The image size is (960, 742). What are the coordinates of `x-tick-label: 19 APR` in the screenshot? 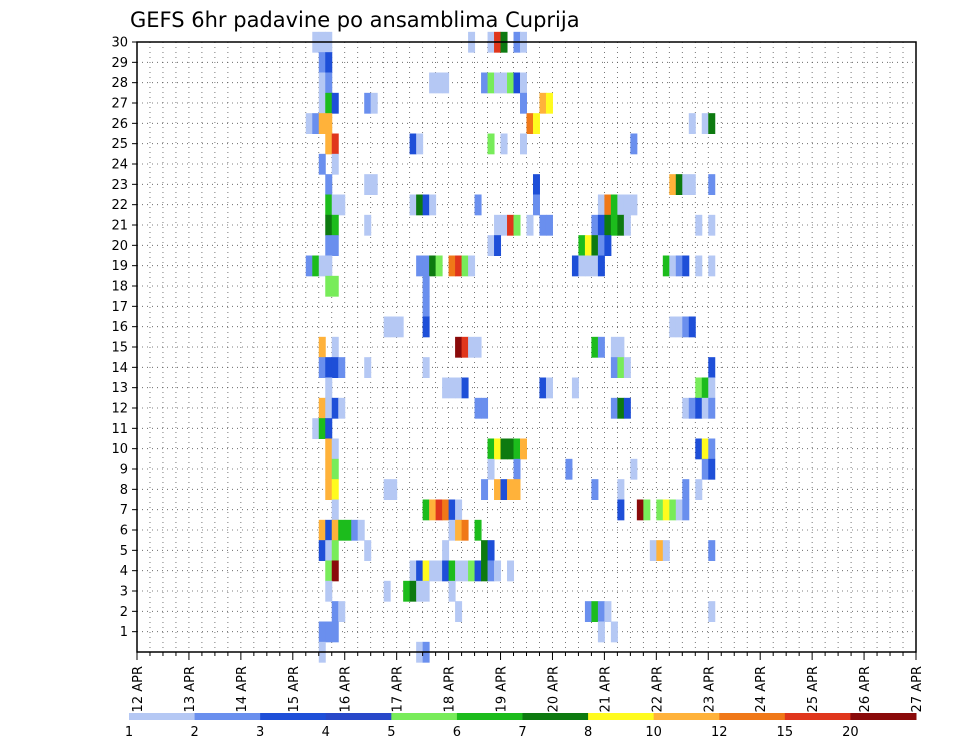 It's located at (502, 689).